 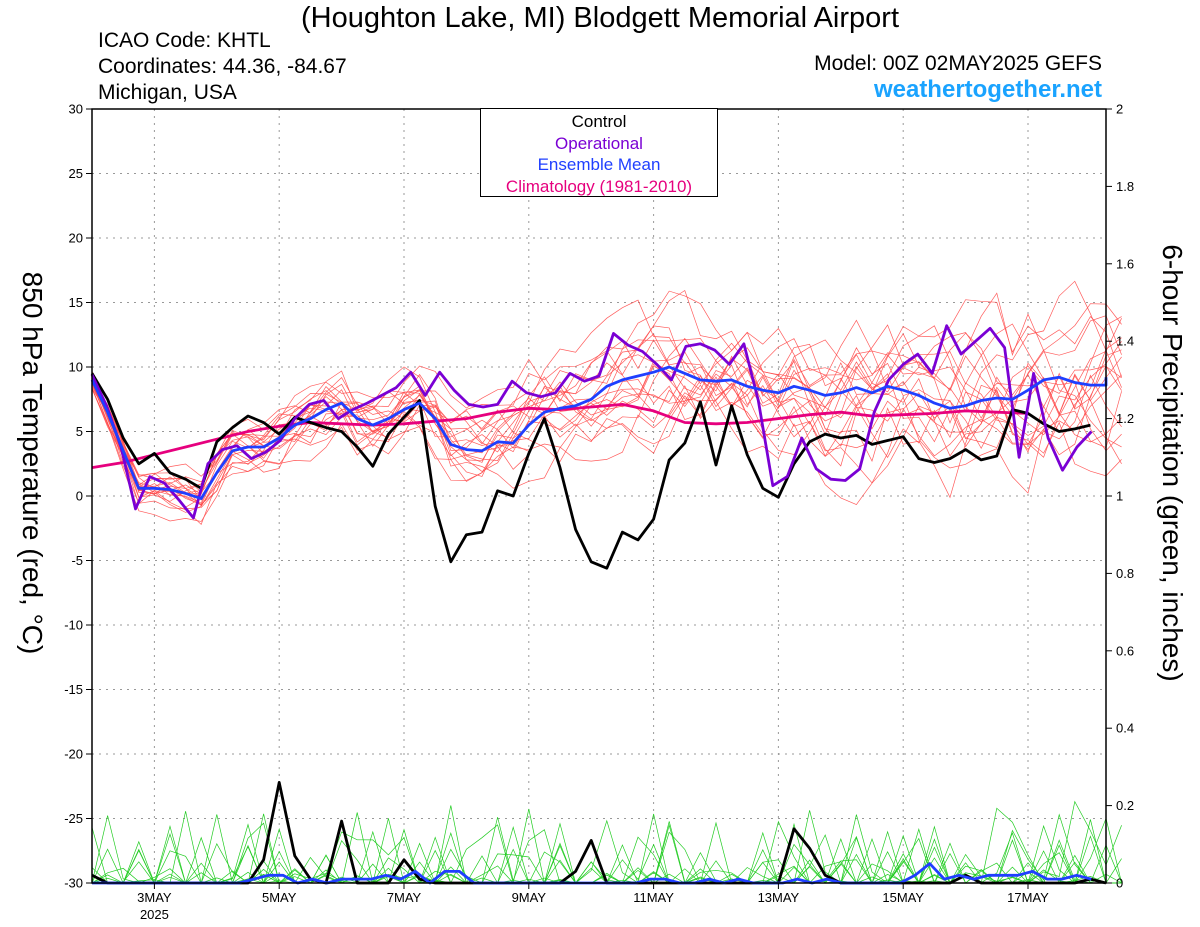 What do you see at coordinates (279, 897) in the screenshot?
I see `x-tick-label: 5MAY` at bounding box center [279, 897].